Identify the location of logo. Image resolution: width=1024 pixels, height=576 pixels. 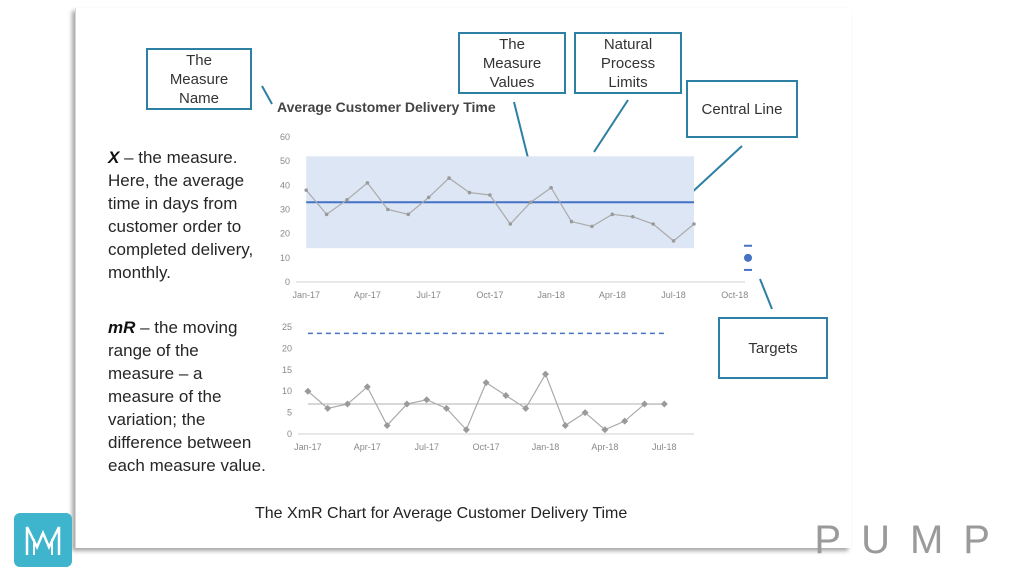
(43, 540).